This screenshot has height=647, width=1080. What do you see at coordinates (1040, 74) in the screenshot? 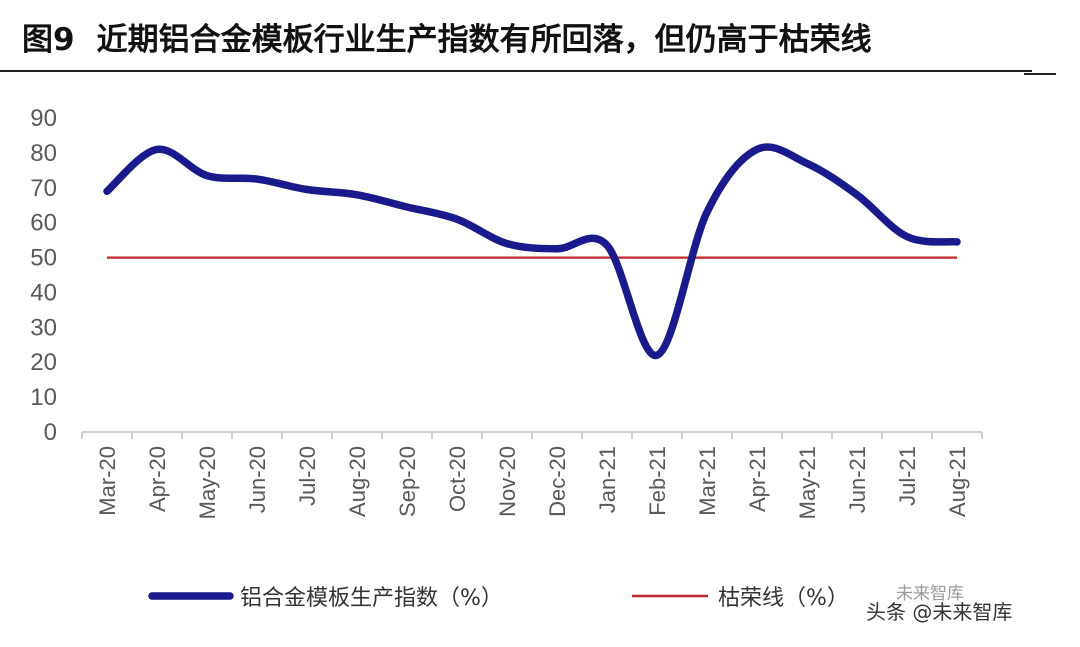
I see `title-rule-extension` at bounding box center [1040, 74].